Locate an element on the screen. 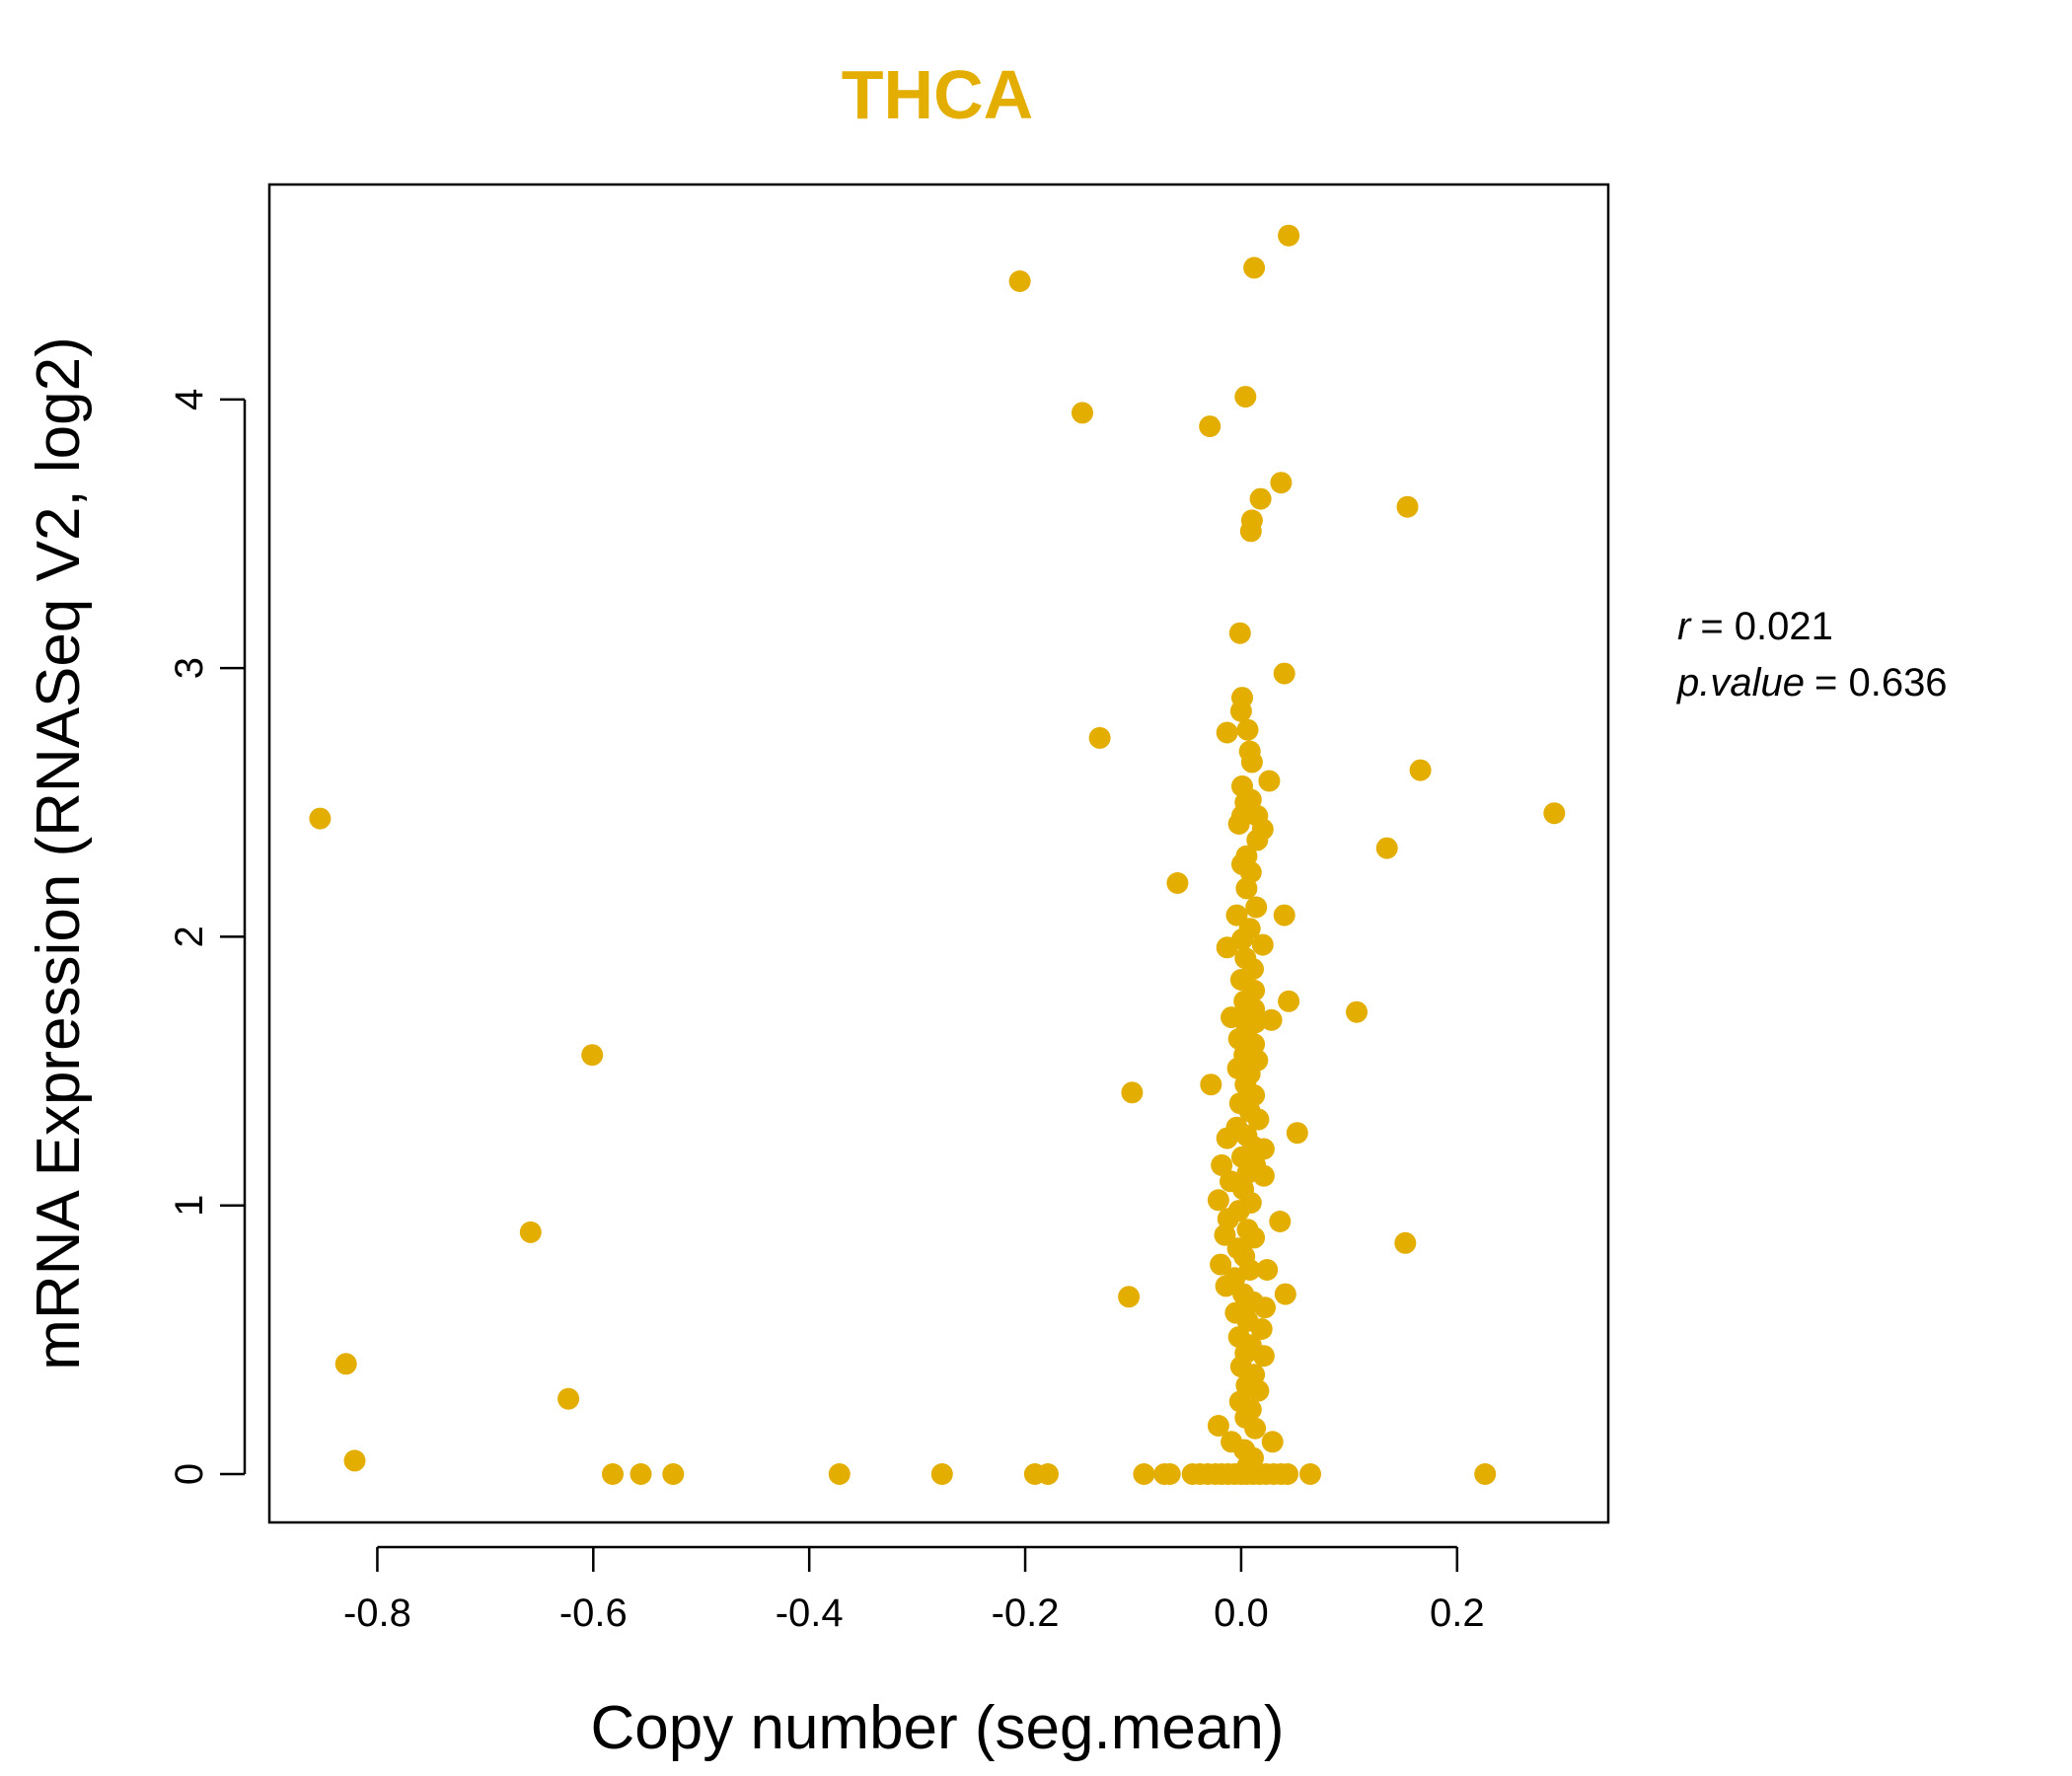  y-axis: 0 1 2 3 4 is located at coordinates (208, 937).